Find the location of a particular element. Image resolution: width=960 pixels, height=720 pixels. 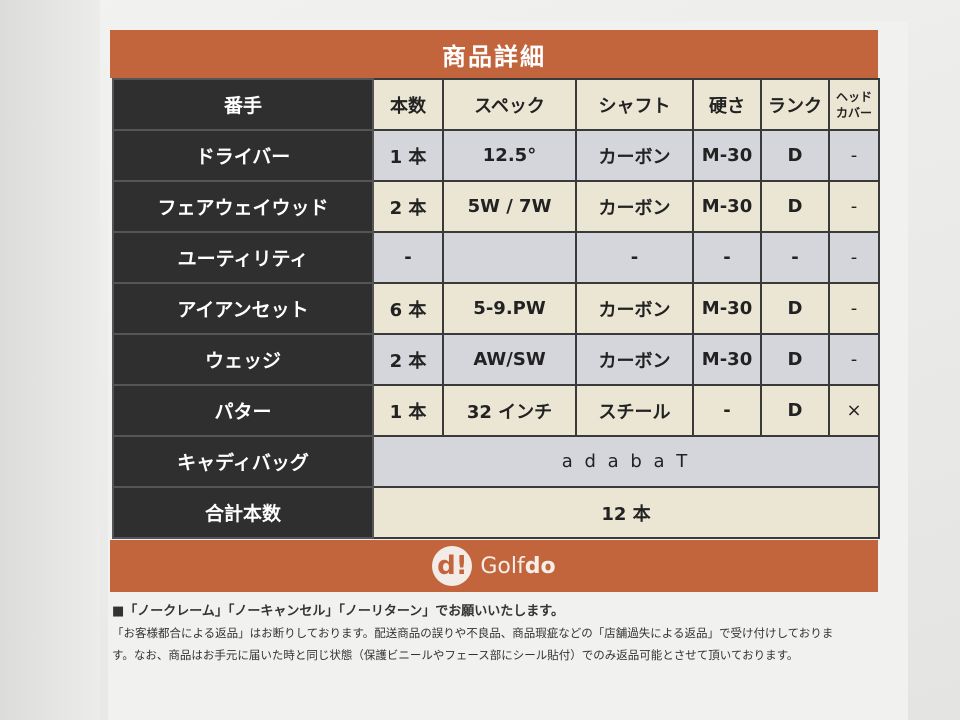

row-cell: スチール is located at coordinates (634, 410).